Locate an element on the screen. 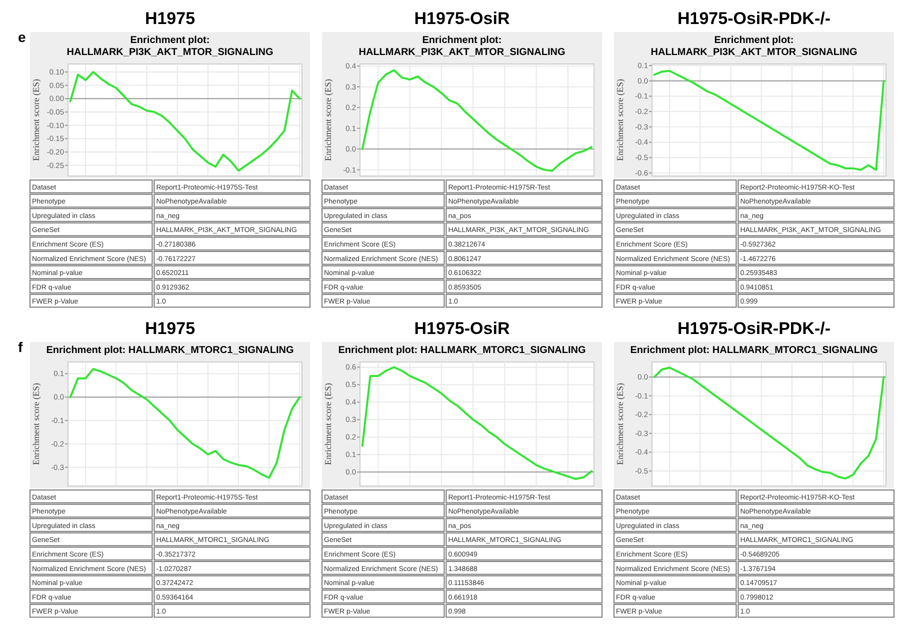 This screenshot has height=627, width=910. text: f is located at coordinates (20, 347).